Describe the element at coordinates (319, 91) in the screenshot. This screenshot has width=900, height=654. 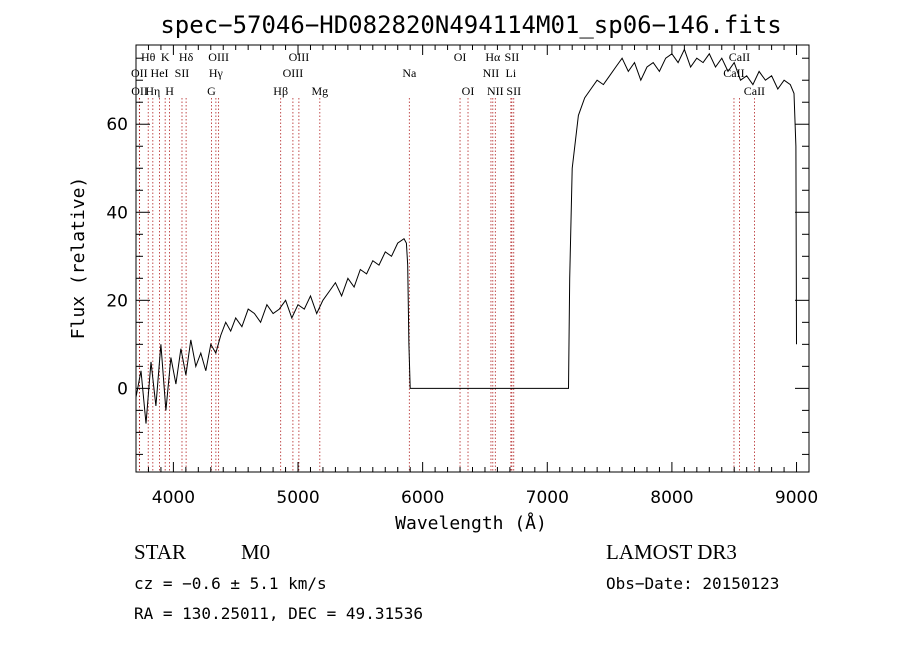
I see `marker-label: Mg` at that location.